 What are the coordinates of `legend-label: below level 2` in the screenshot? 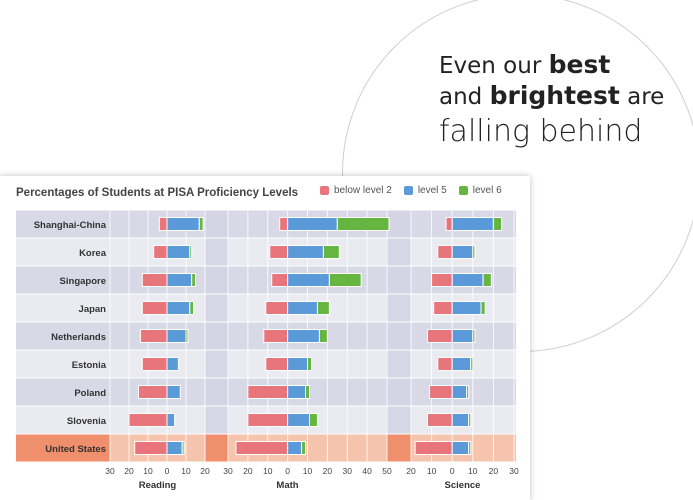 It's located at (363, 190).